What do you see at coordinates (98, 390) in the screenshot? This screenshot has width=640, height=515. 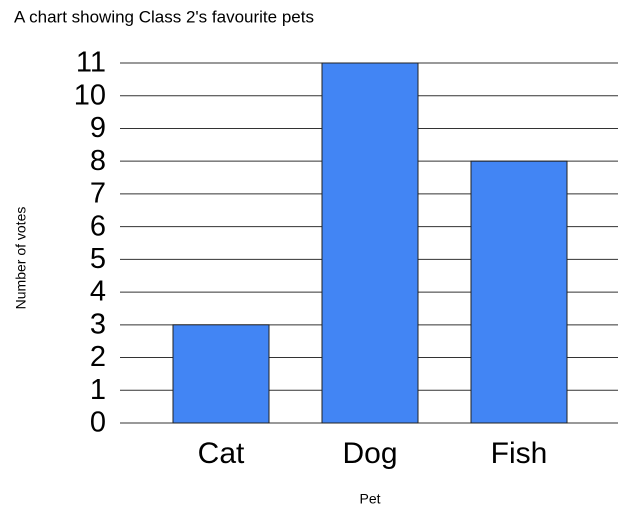 I see `y-tick-label: 1` at bounding box center [98, 390].